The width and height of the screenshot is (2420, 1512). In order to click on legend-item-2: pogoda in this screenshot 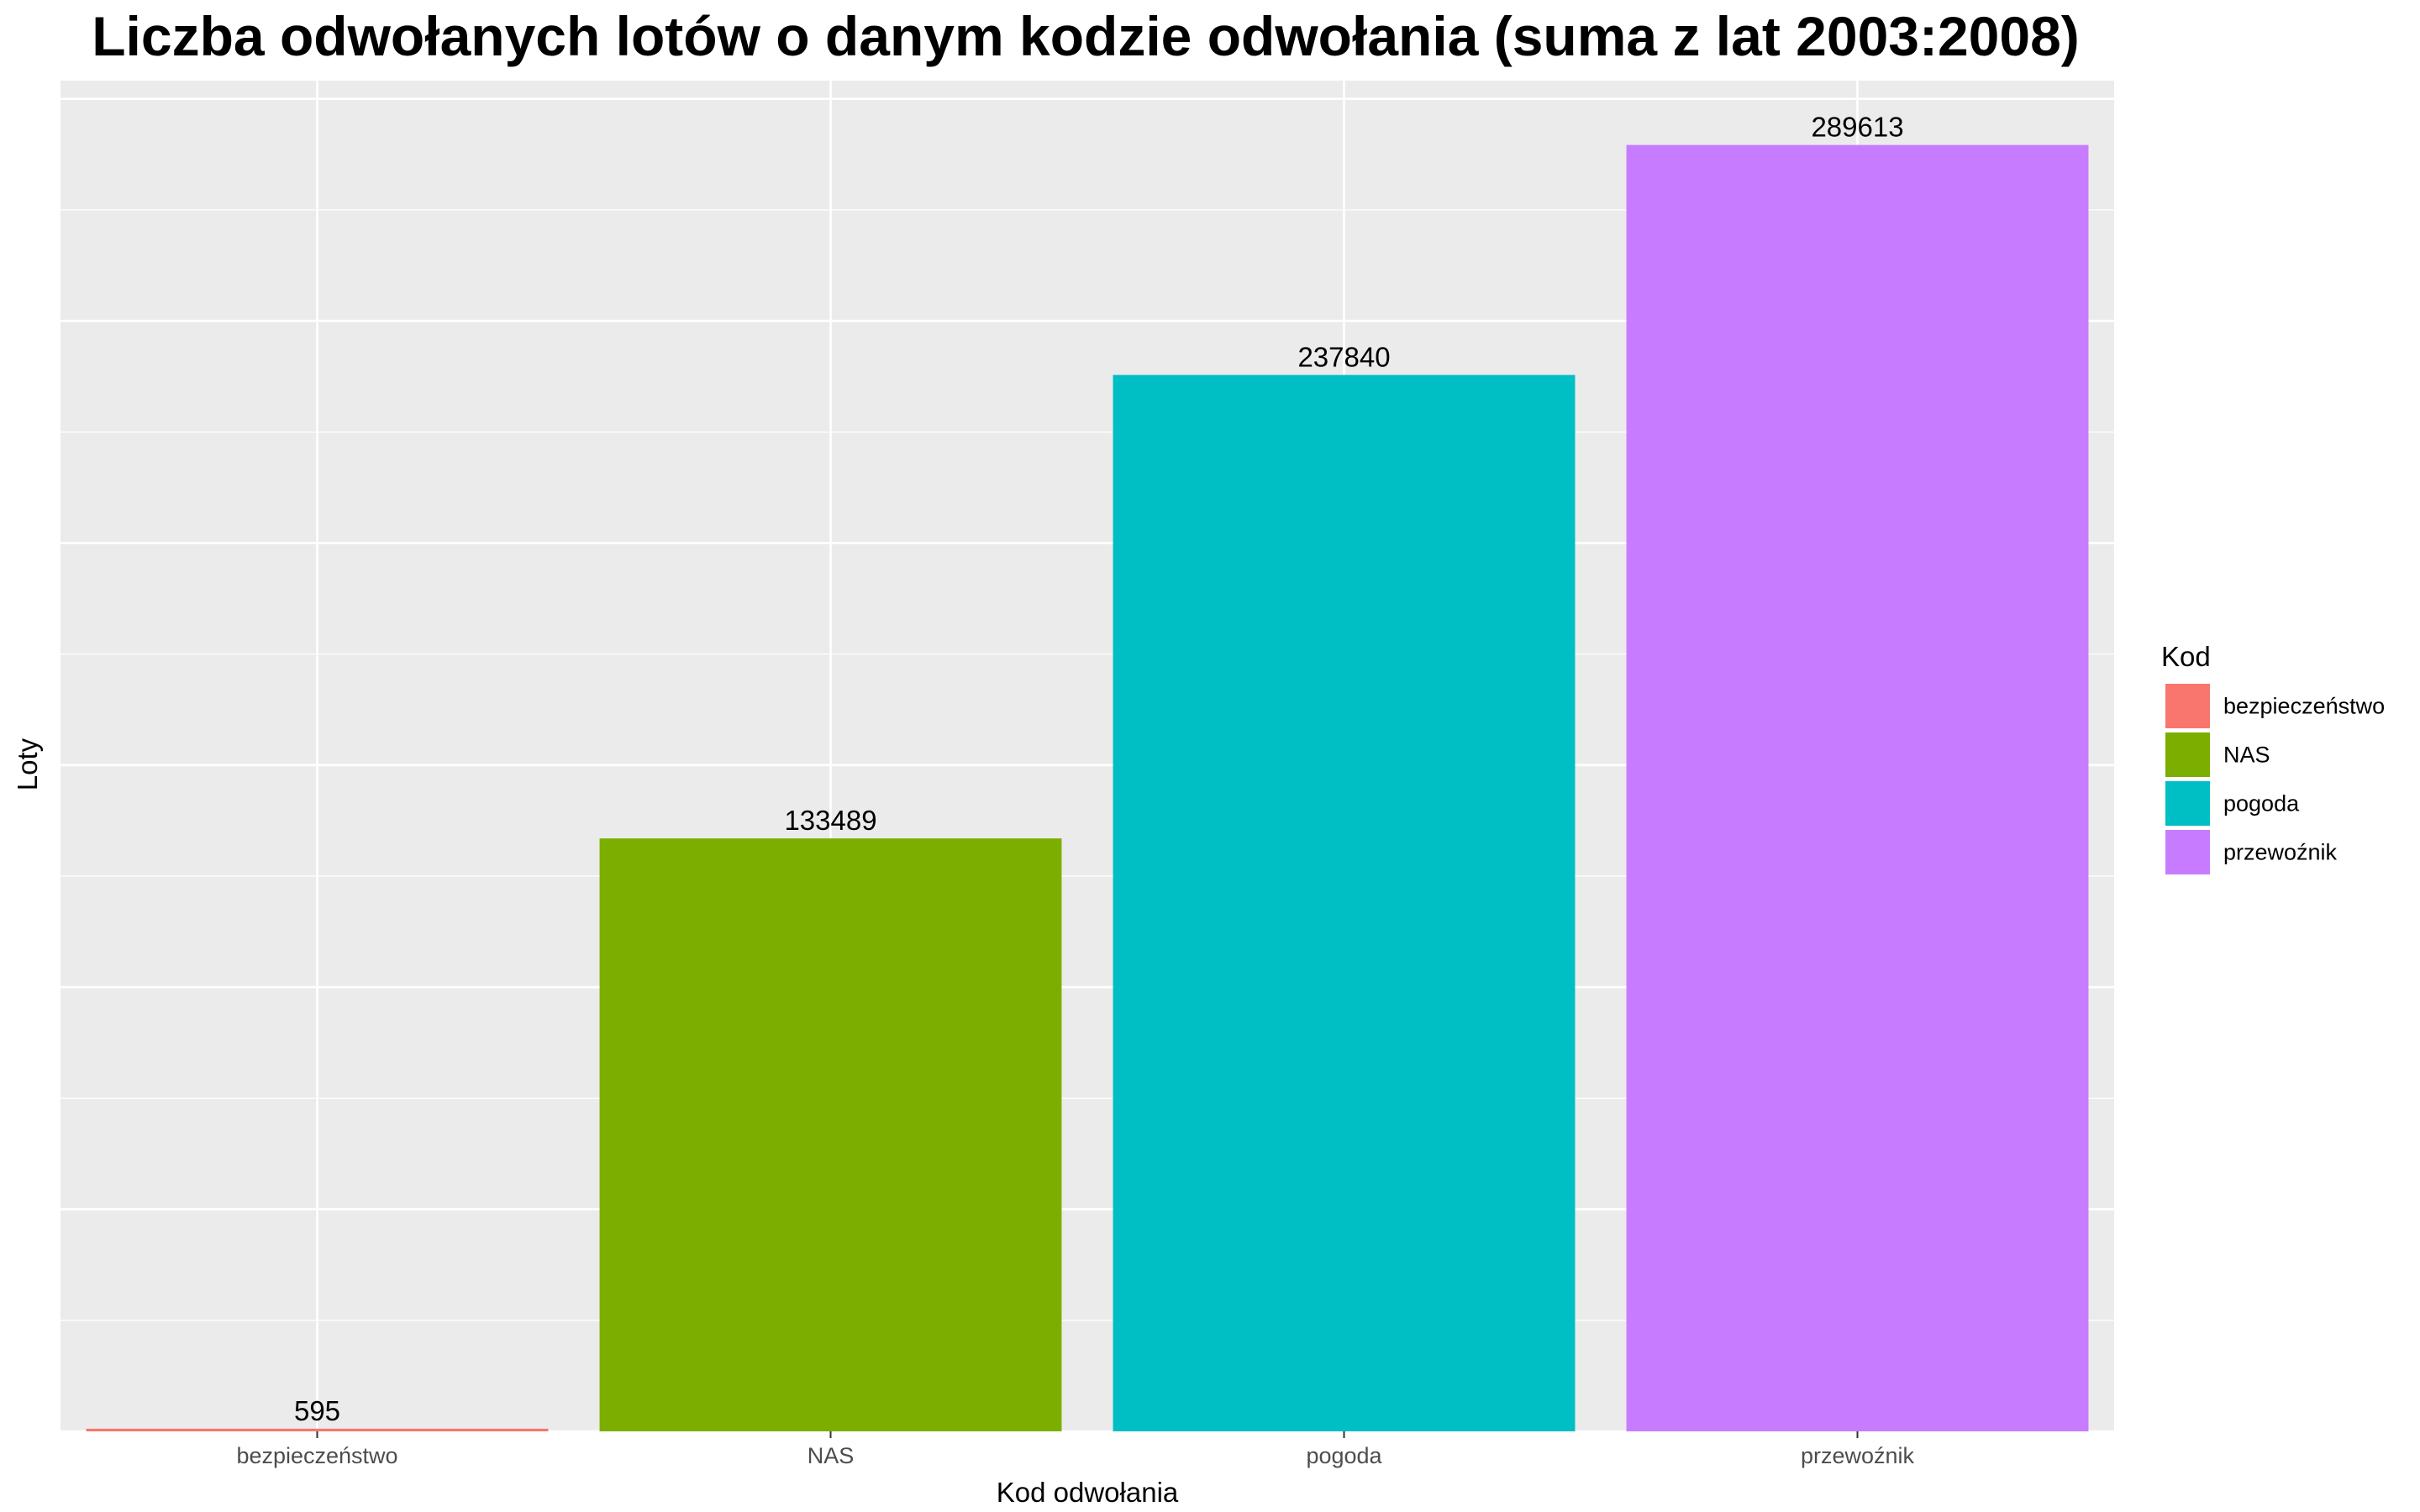, I will do `click(2232, 803)`.